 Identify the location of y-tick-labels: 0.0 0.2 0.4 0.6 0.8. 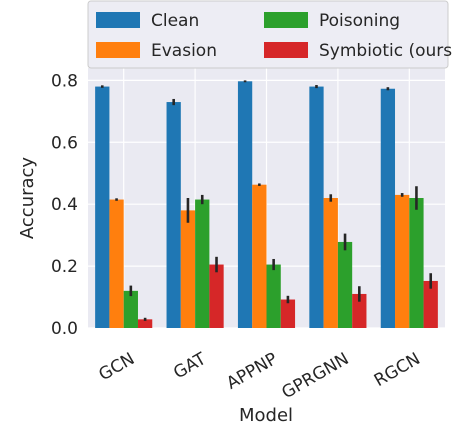
(64, 205).